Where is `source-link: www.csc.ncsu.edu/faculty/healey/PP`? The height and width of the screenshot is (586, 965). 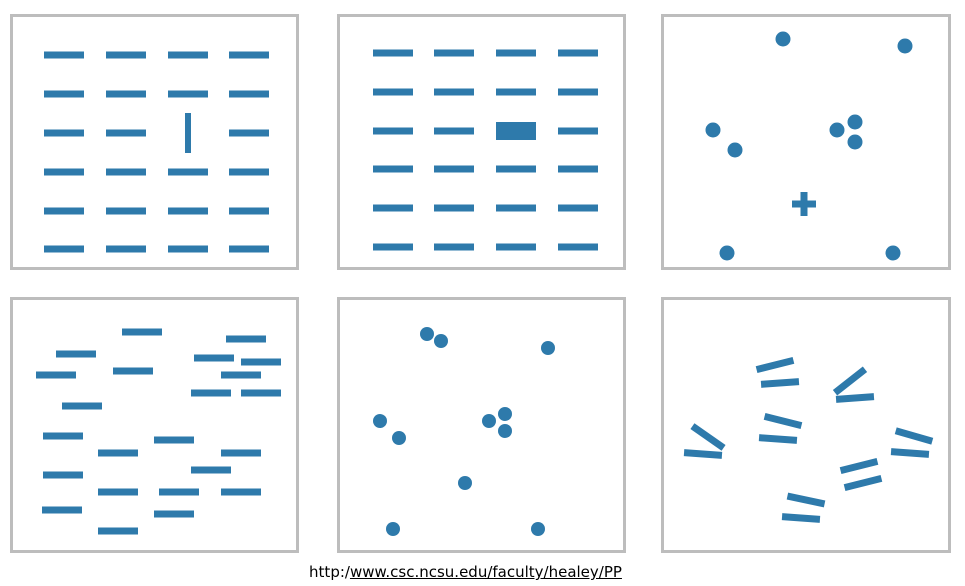
source-link: www.csc.ncsu.edu/faculty/healey/PP is located at coordinates (485, 572).